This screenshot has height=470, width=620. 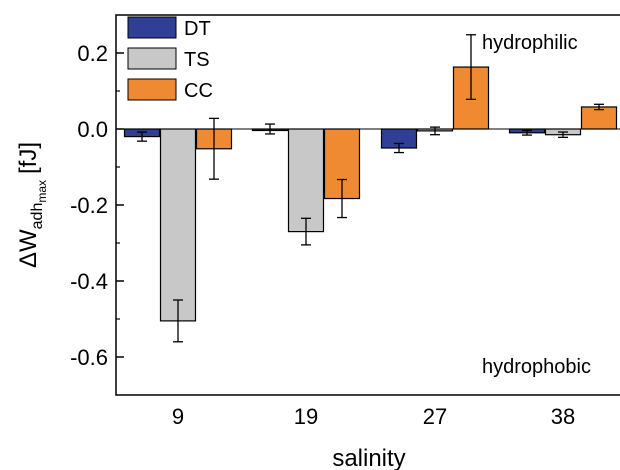 What do you see at coordinates (198, 91) in the screenshot?
I see `legend-label-cc: CC` at bounding box center [198, 91].